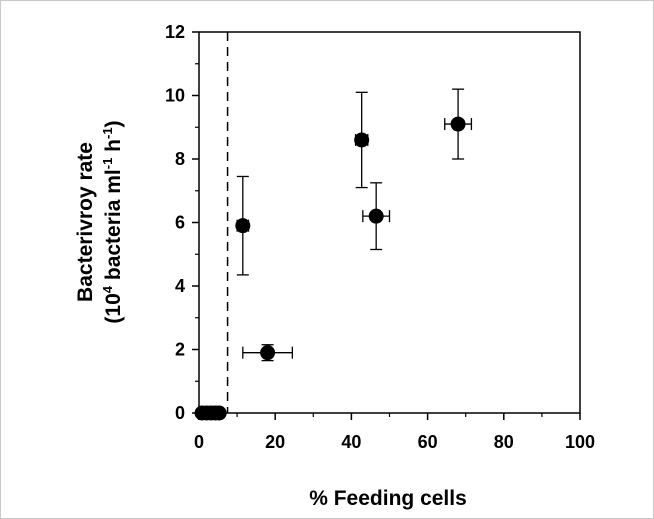  Describe the element at coordinates (180, 159) in the screenshot. I see `y-tick-label: 8` at that location.